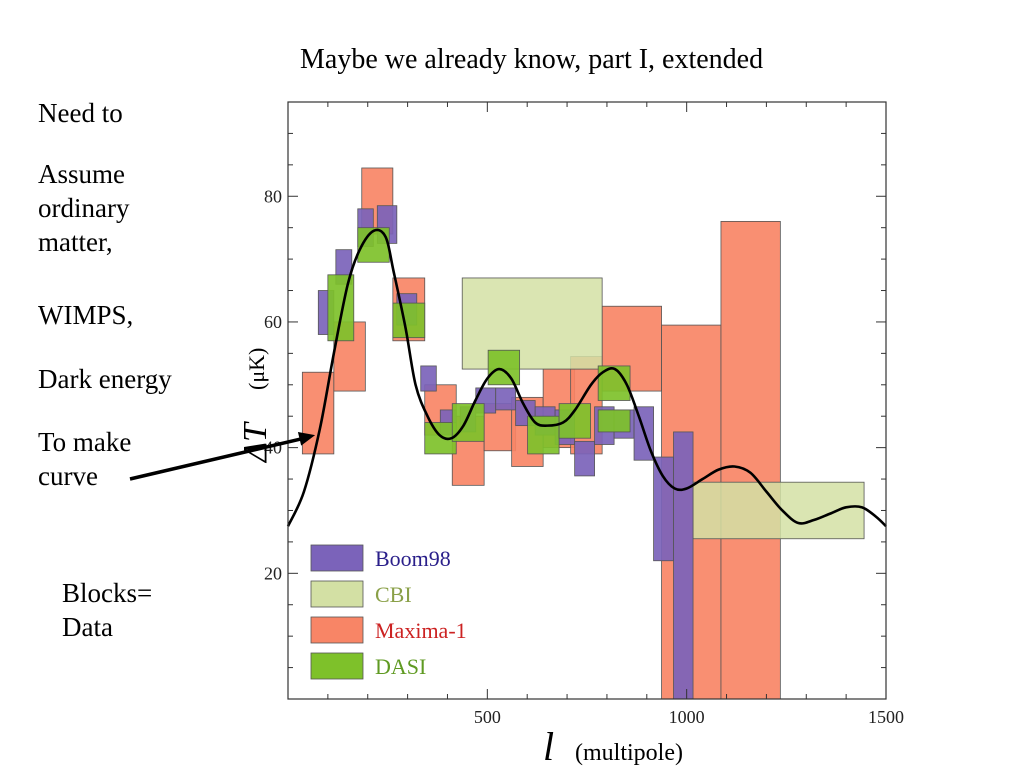  I want to click on pointer-arrow, so click(222, 456).